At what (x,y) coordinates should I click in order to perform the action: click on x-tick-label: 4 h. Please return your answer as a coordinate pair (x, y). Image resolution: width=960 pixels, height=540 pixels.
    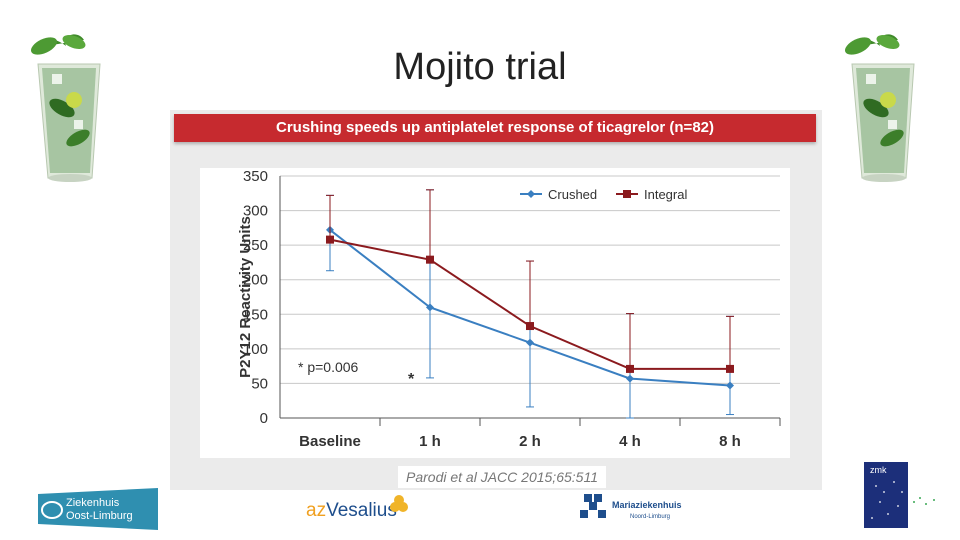
    Looking at the image, I should click on (630, 441).